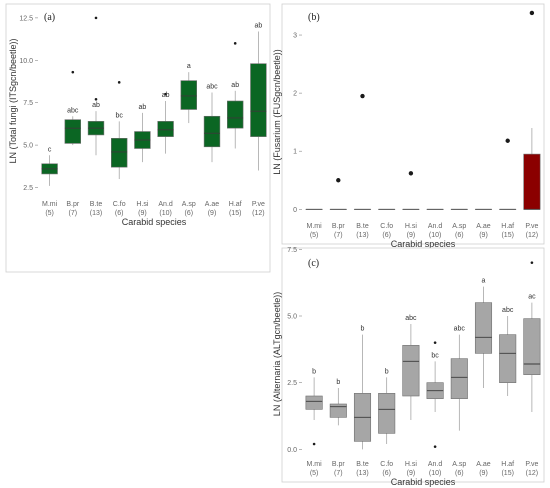 The width and height of the screenshot is (550, 488). I want to click on y-tick-label: 0.0, so click(292, 450).